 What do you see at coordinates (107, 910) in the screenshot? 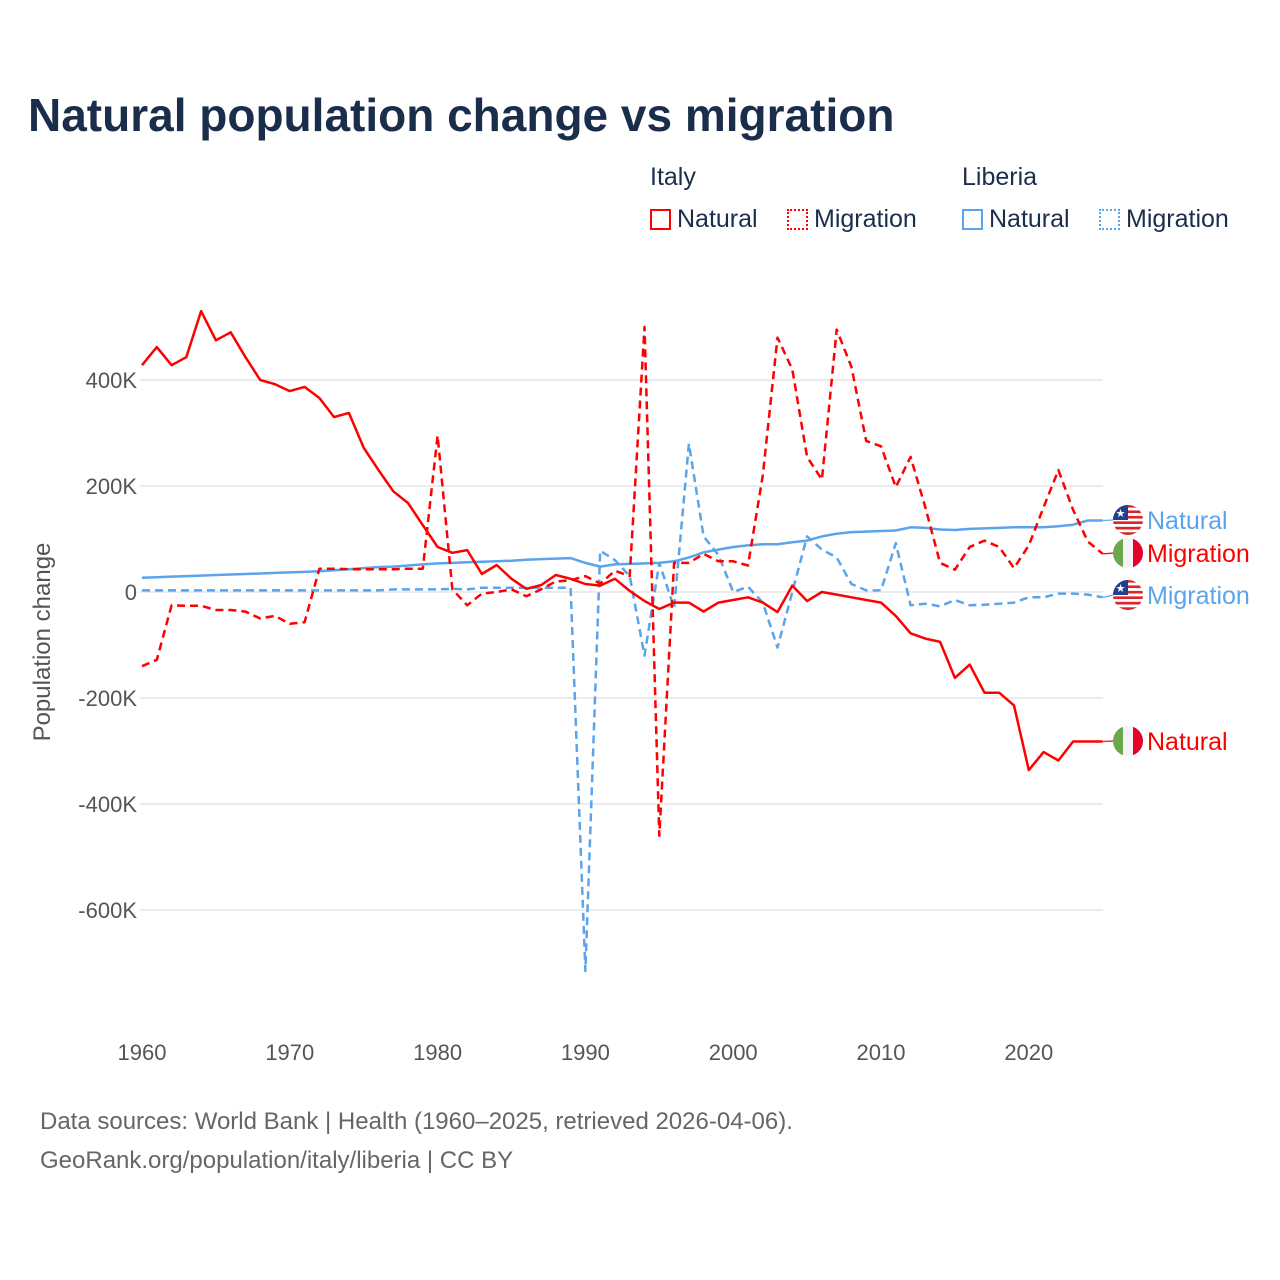
I see `y-tick-label: -600K` at bounding box center [107, 910].